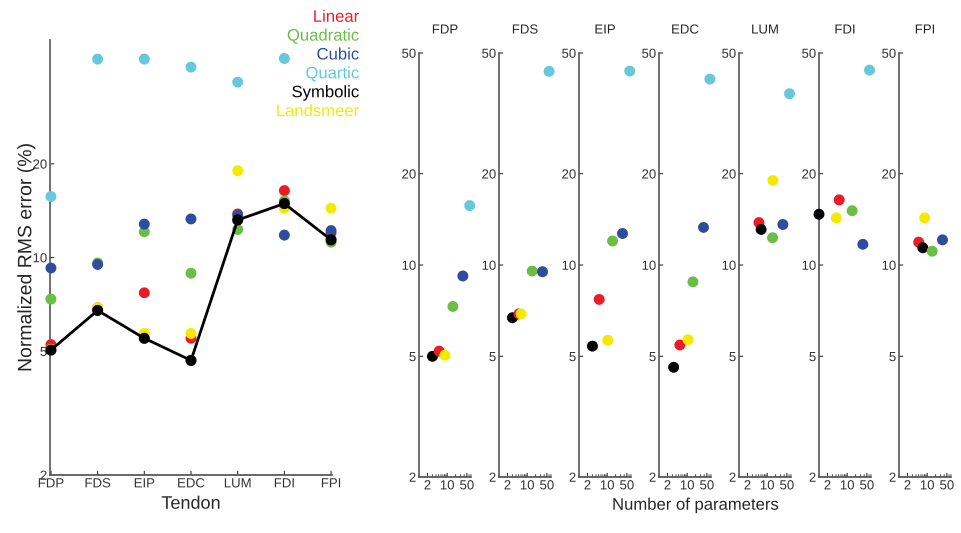  What do you see at coordinates (191, 502) in the screenshot?
I see `x-axis-title: Tendon` at bounding box center [191, 502].